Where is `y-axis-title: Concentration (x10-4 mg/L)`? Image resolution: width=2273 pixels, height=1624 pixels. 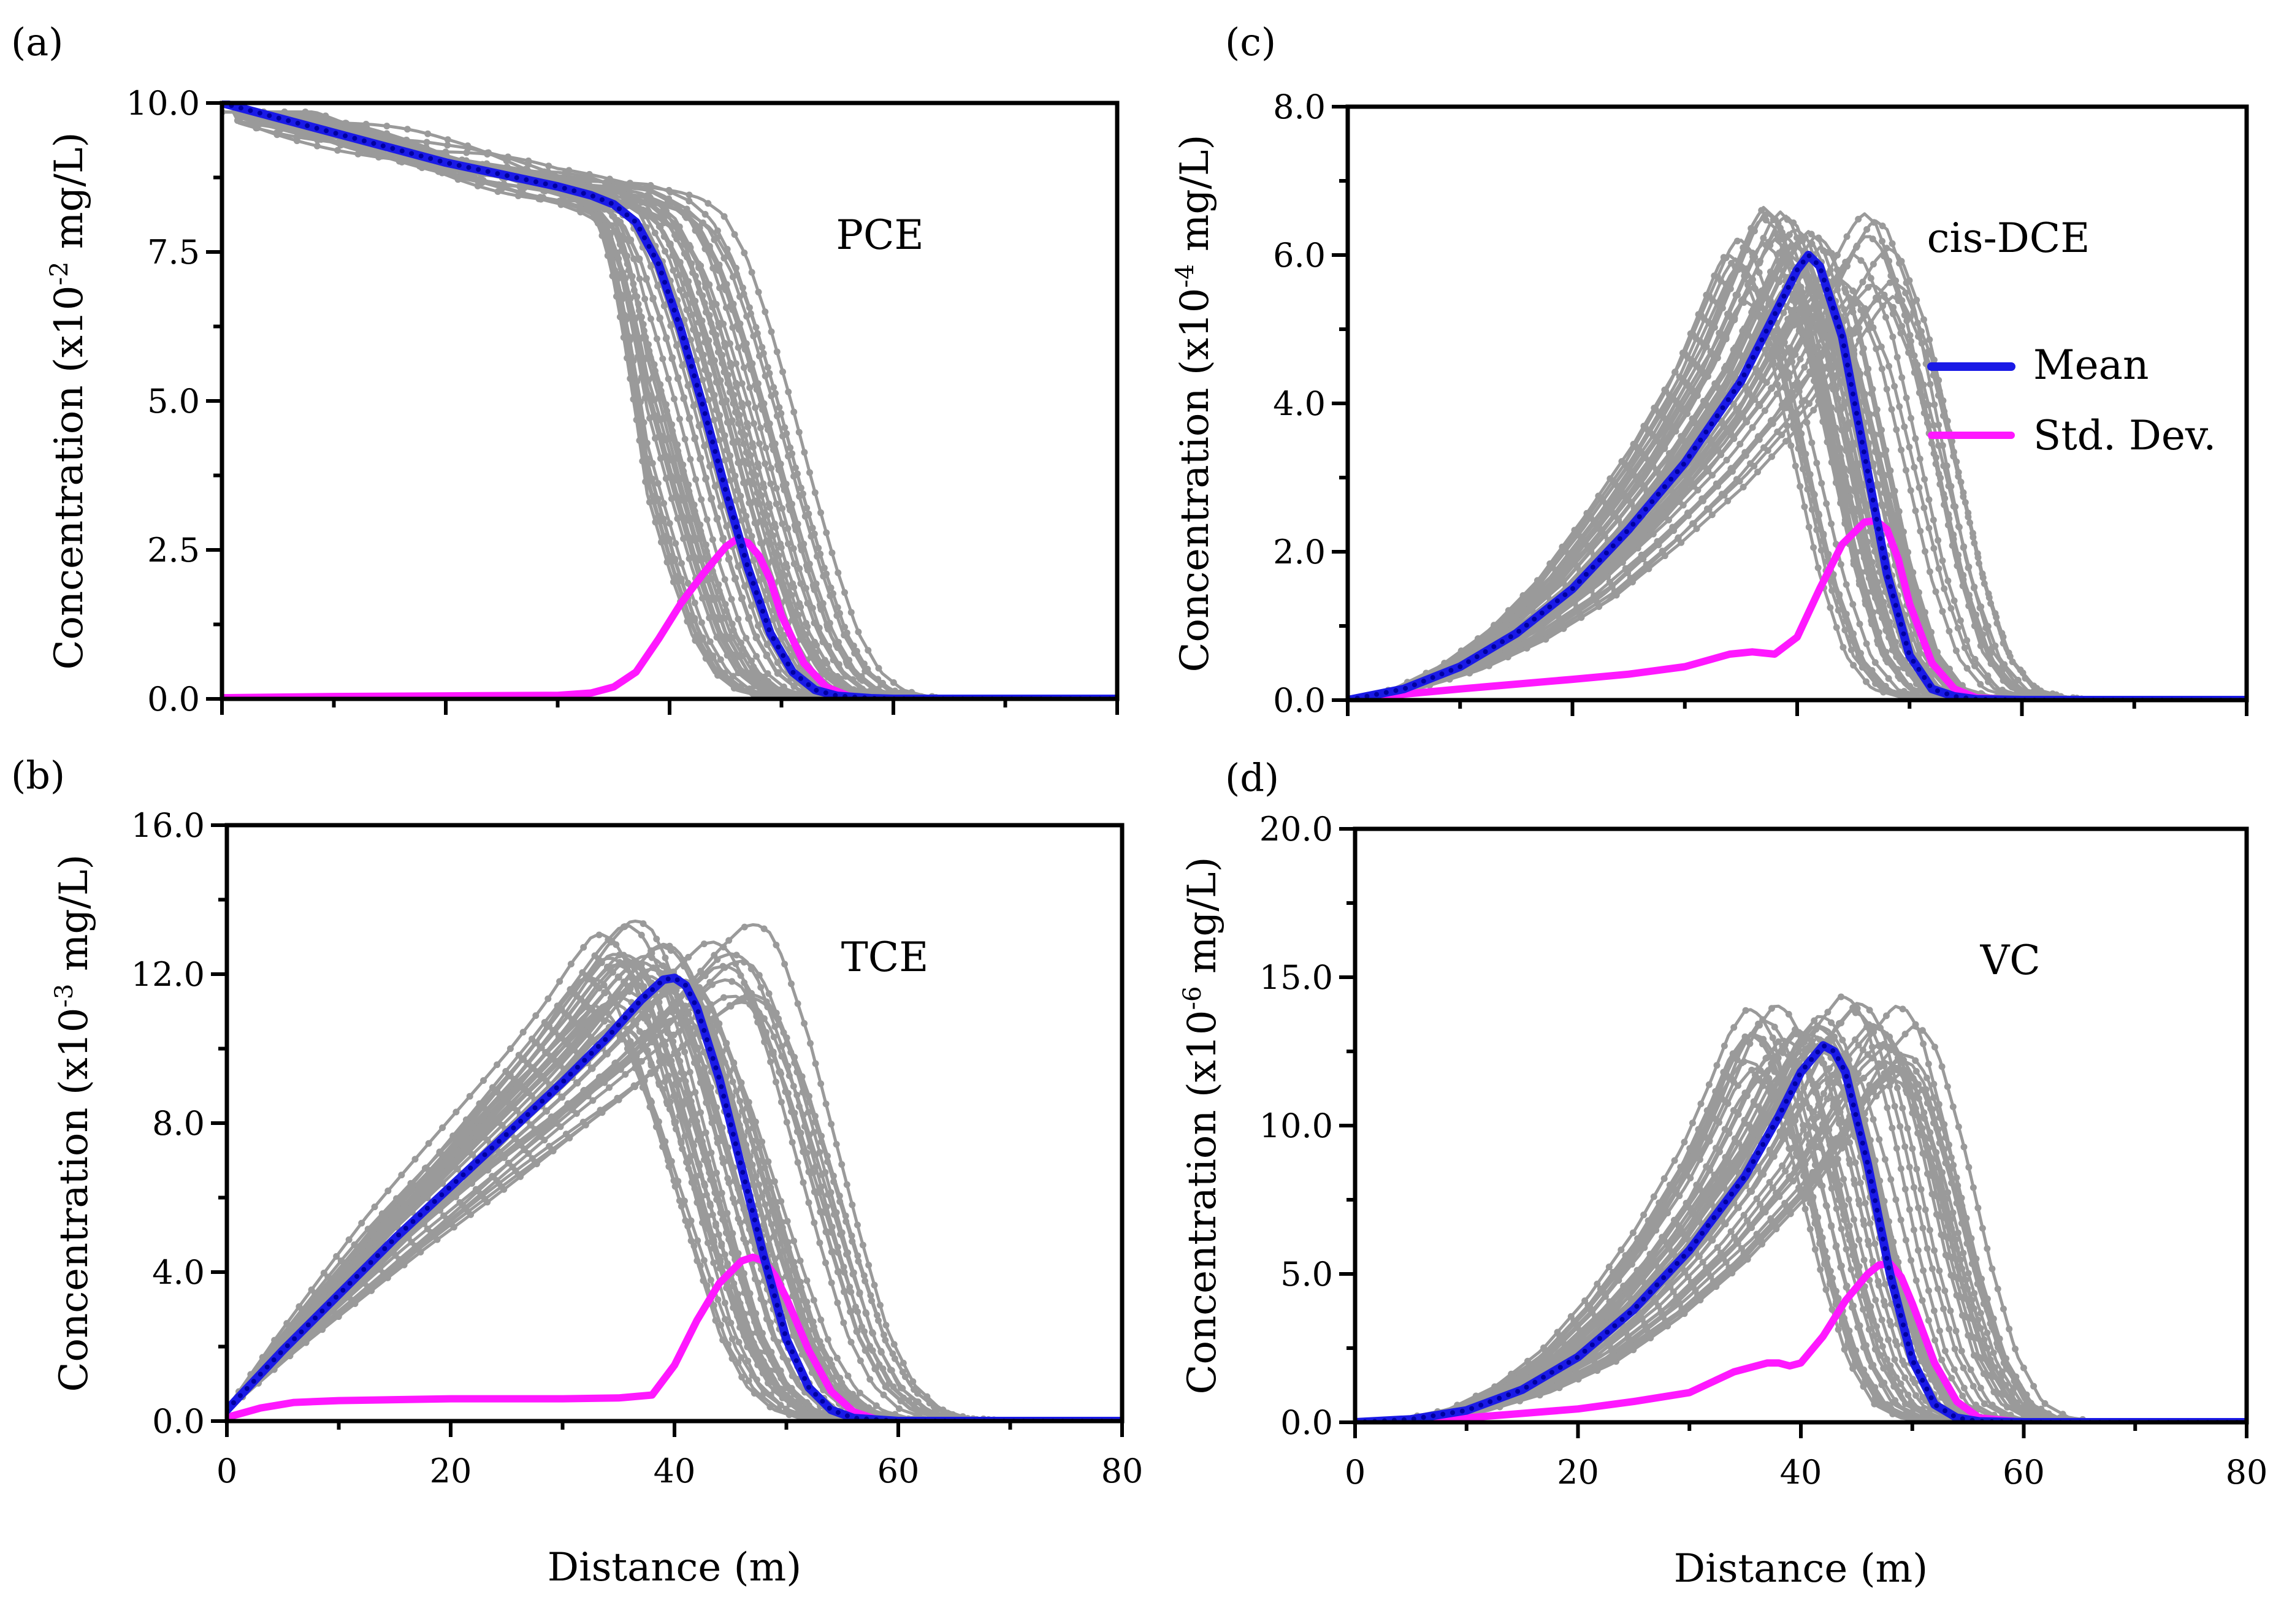
y-axis-title: Concentration (x10-4 mg/L) is located at coordinates (1194, 404).